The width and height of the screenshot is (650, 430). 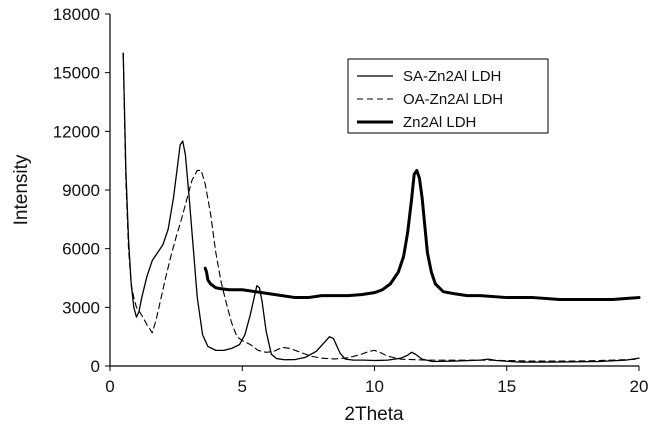 I want to click on legend-label-sa-zn2al-ldh: SA-Zn2Al LDH, so click(x=452, y=76).